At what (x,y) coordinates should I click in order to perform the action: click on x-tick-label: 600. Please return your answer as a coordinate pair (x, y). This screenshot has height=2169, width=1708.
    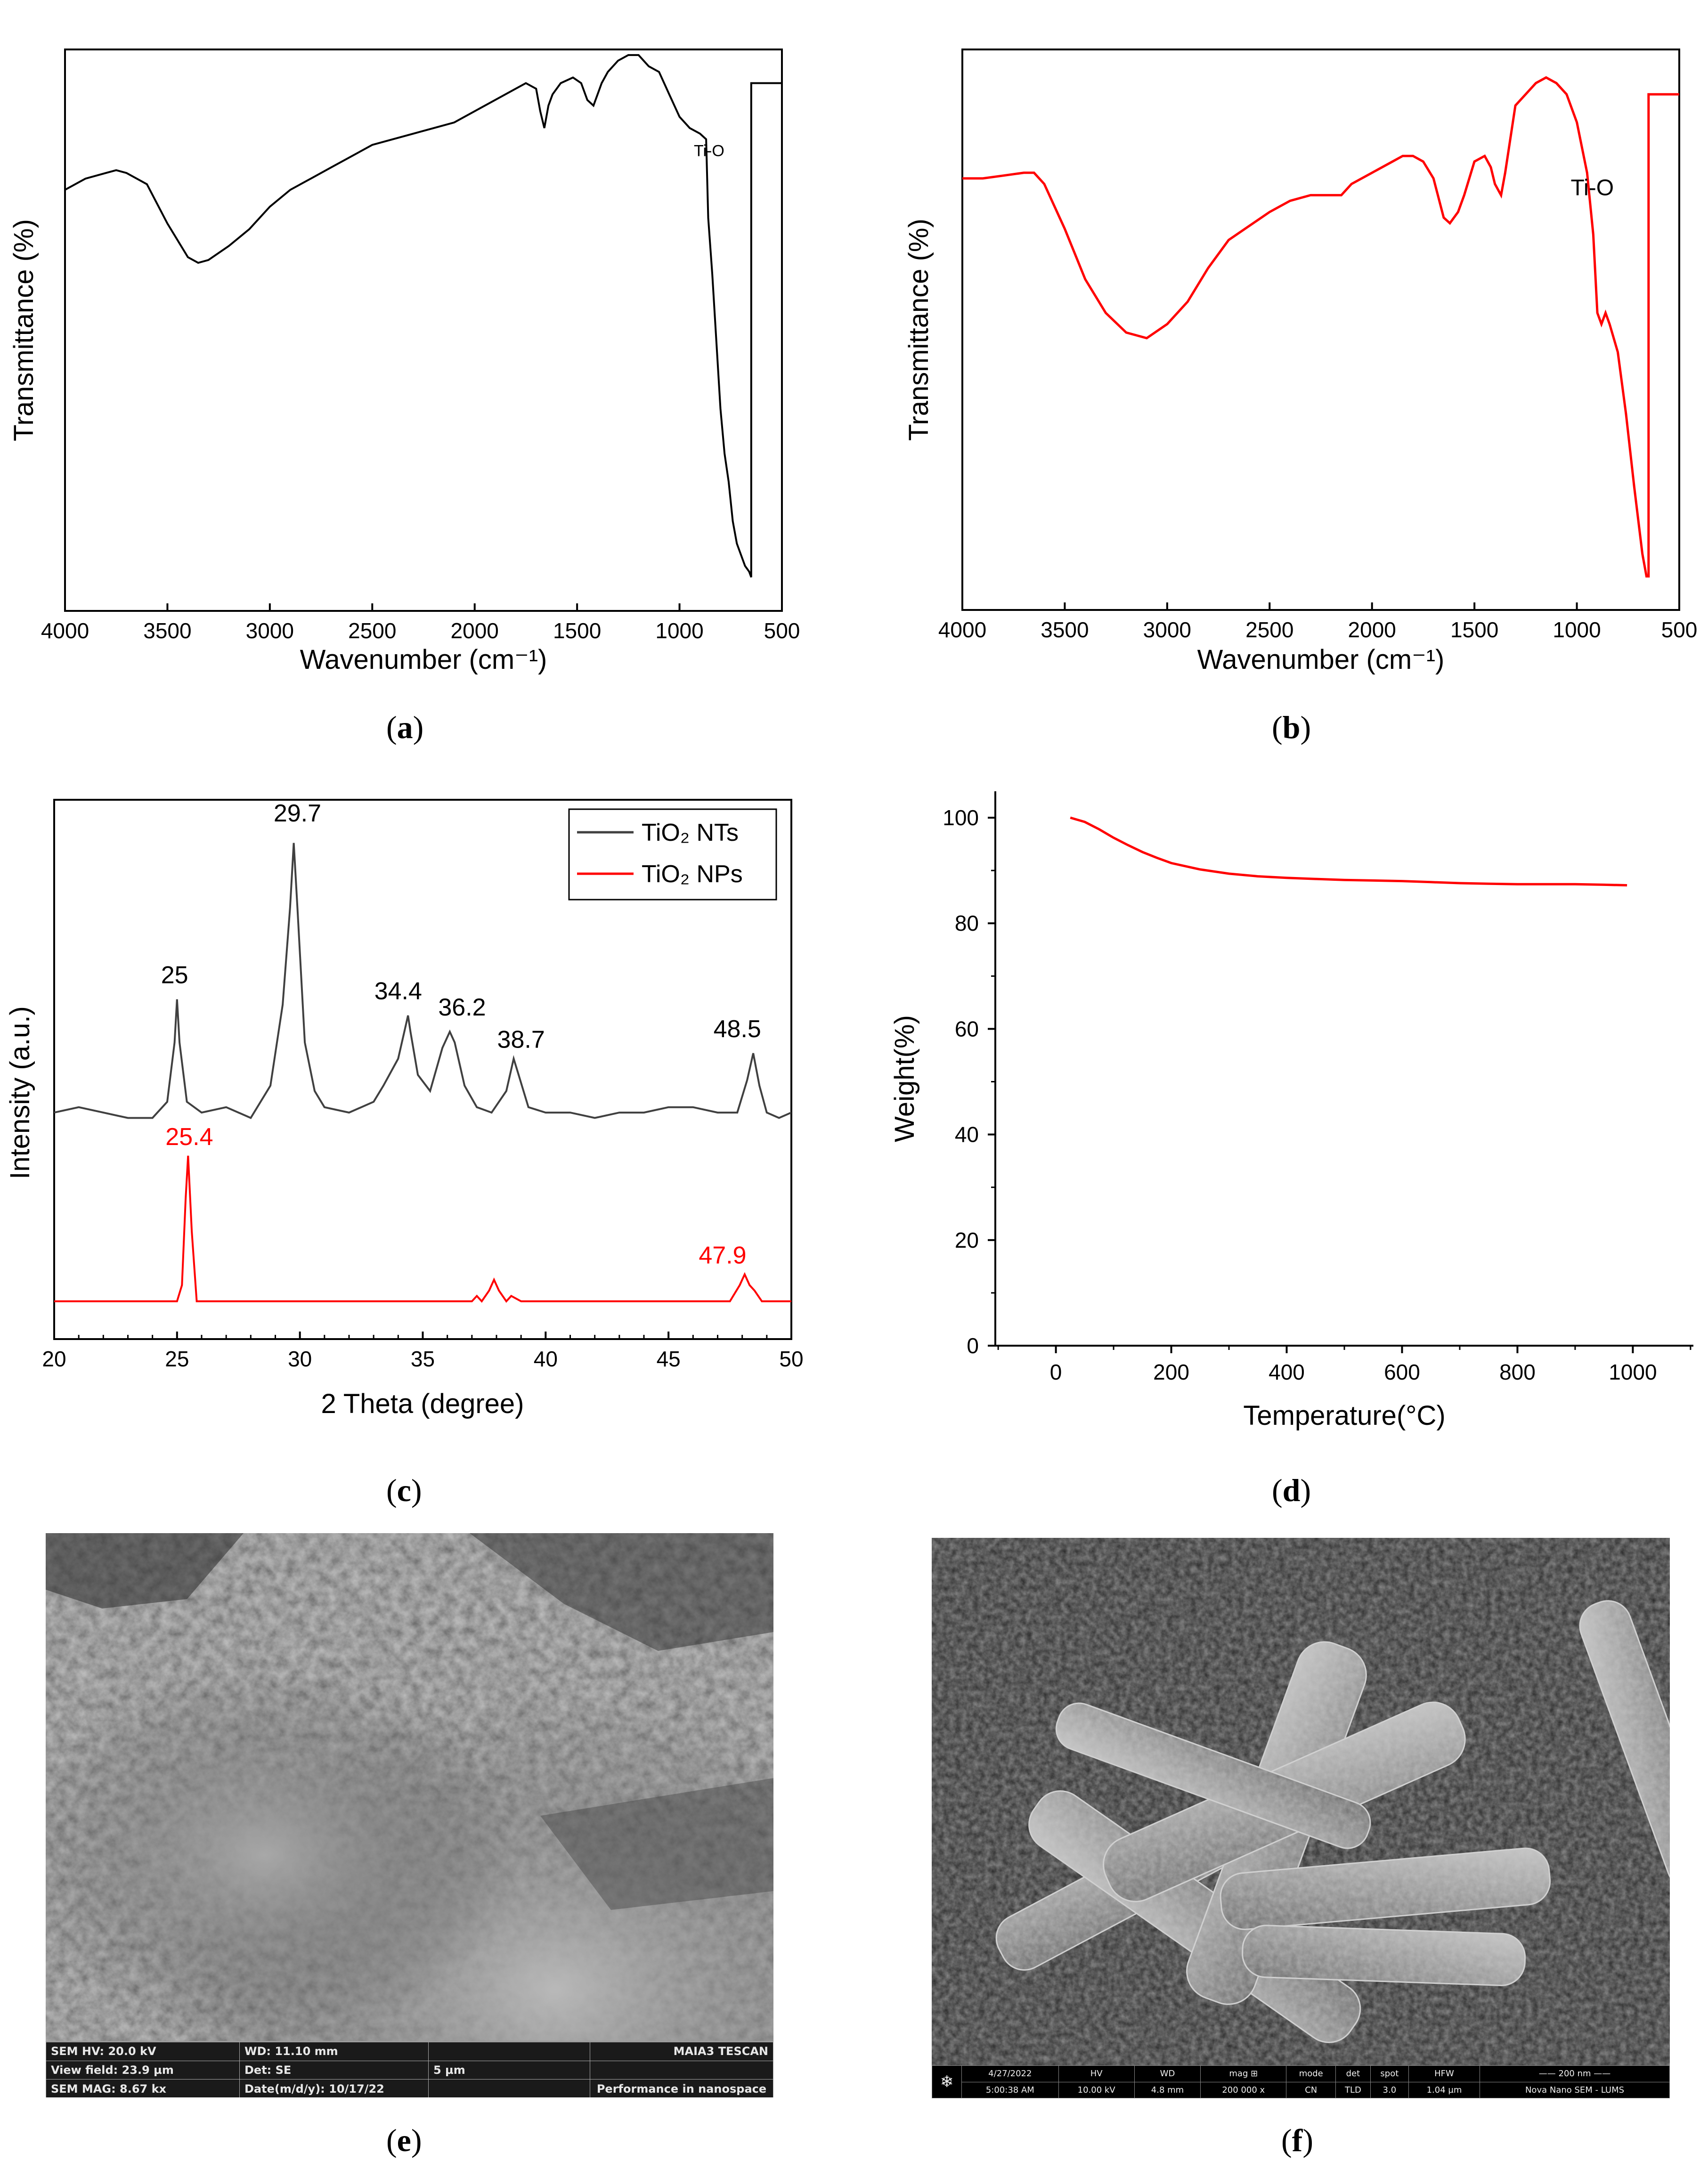
    Looking at the image, I should click on (1402, 1372).